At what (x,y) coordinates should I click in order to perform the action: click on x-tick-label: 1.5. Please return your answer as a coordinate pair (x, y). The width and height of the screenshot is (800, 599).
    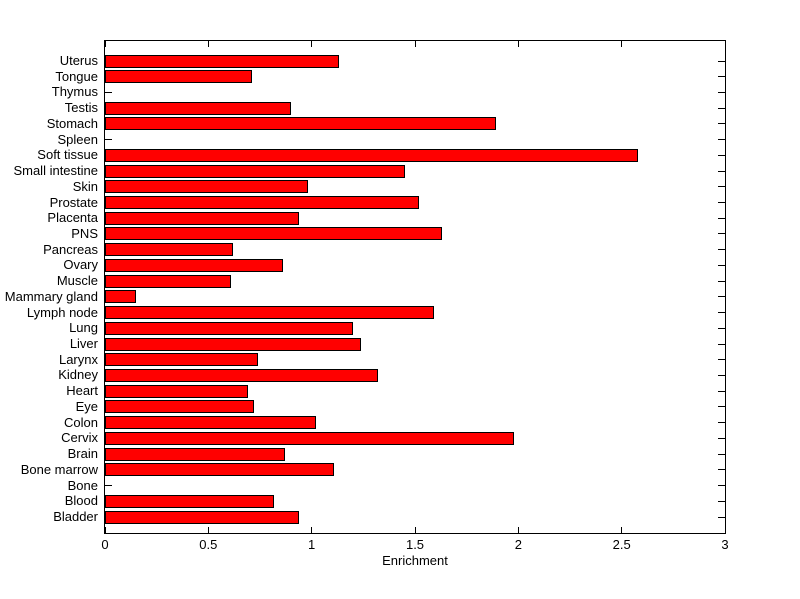
    Looking at the image, I should click on (415, 544).